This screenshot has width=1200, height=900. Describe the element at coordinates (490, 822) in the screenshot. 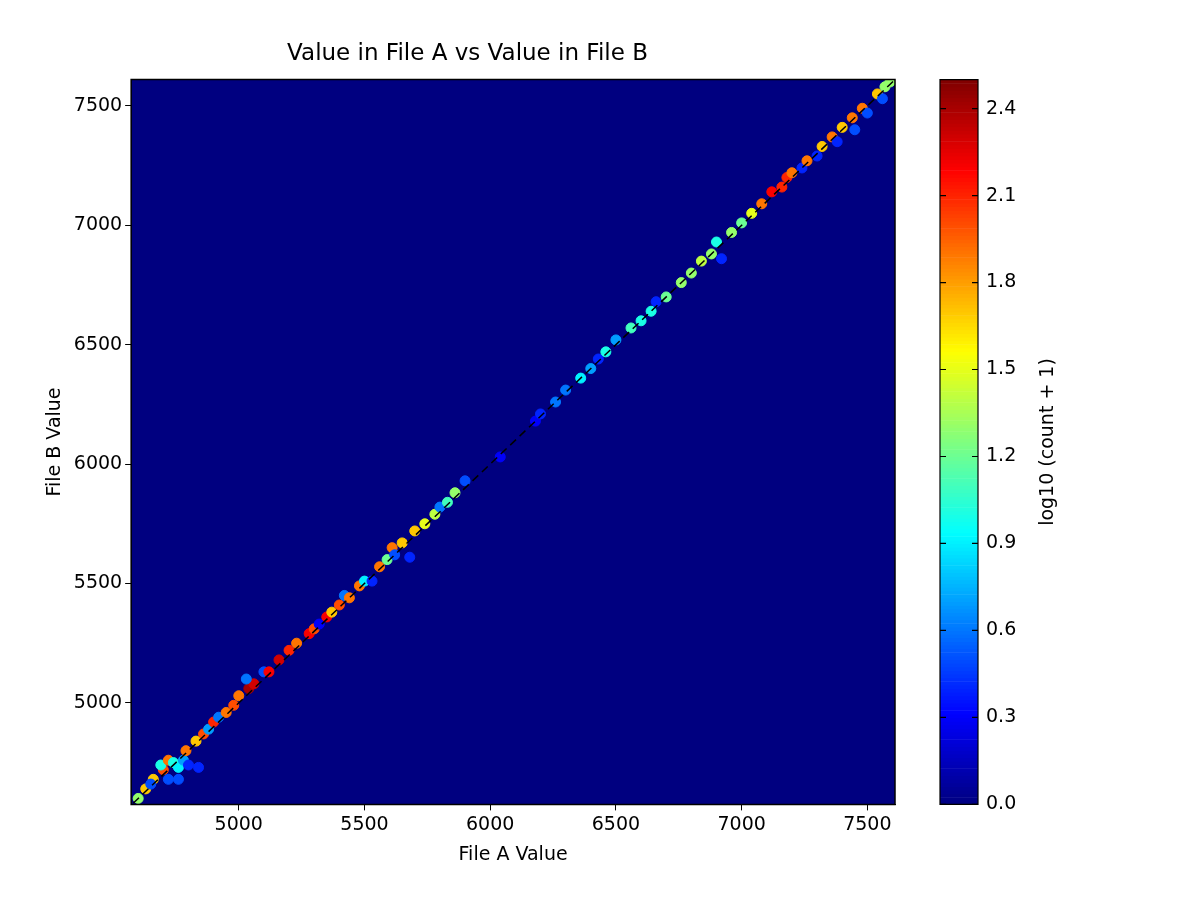

I see `x-tick-label: 6000` at that location.